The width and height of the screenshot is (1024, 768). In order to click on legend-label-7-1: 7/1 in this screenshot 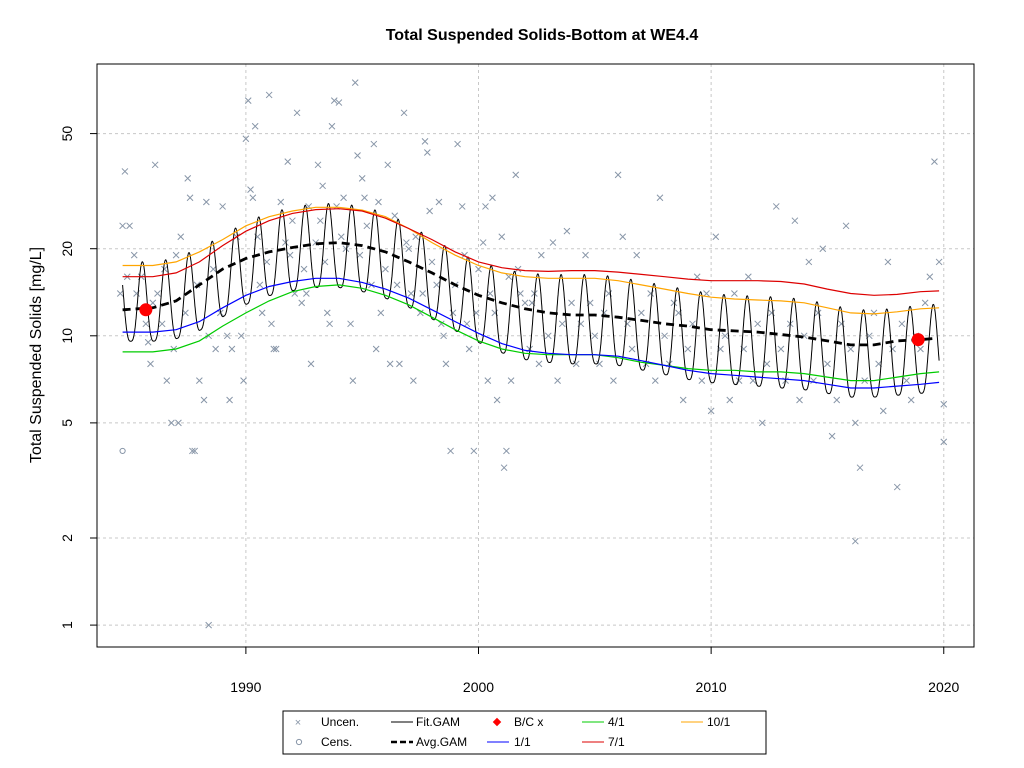, I will do `click(616, 742)`.